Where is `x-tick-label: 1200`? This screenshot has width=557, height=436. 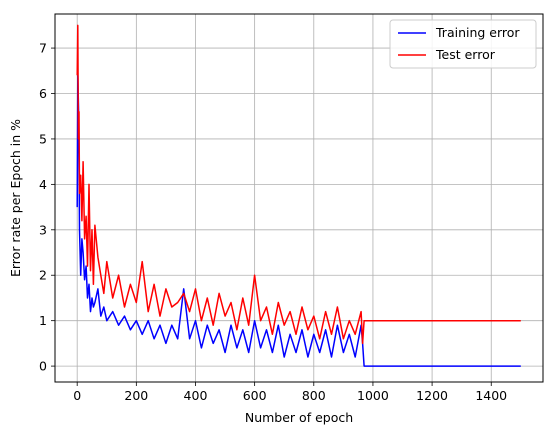 x-tick-label: 1200 is located at coordinates (432, 395).